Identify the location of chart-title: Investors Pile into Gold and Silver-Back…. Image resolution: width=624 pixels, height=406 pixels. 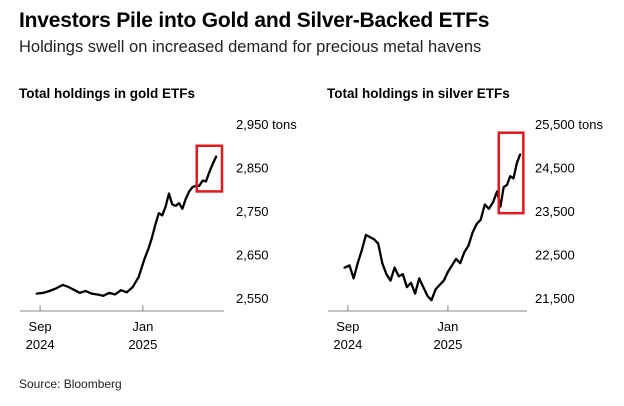
(254, 20).